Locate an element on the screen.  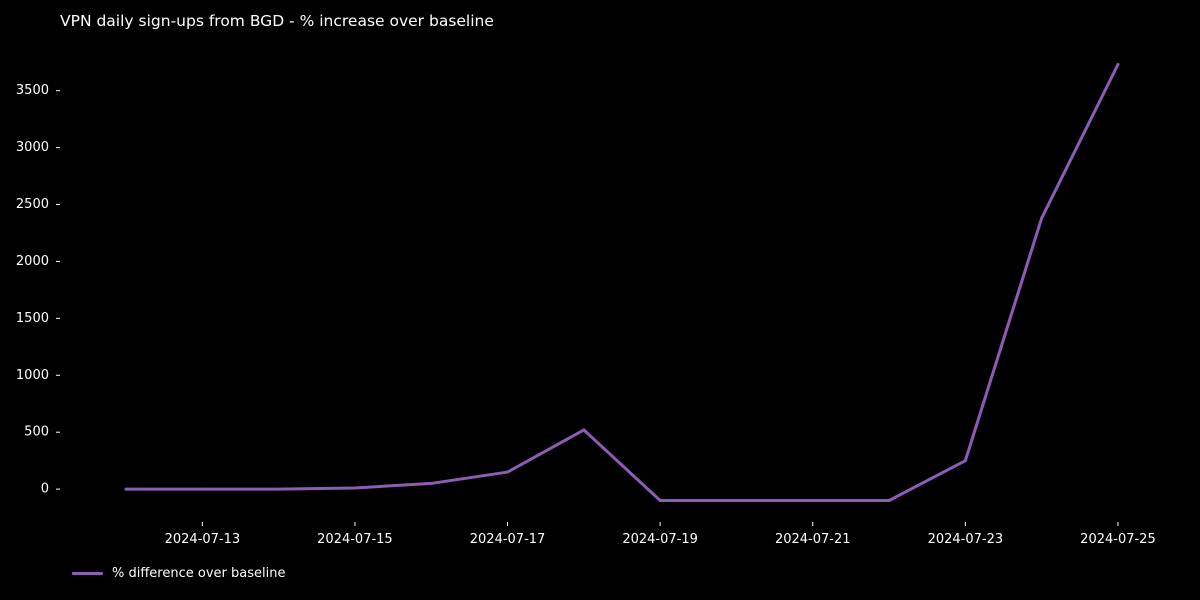
x-tick-label: 2024-07-21 is located at coordinates (813, 539).